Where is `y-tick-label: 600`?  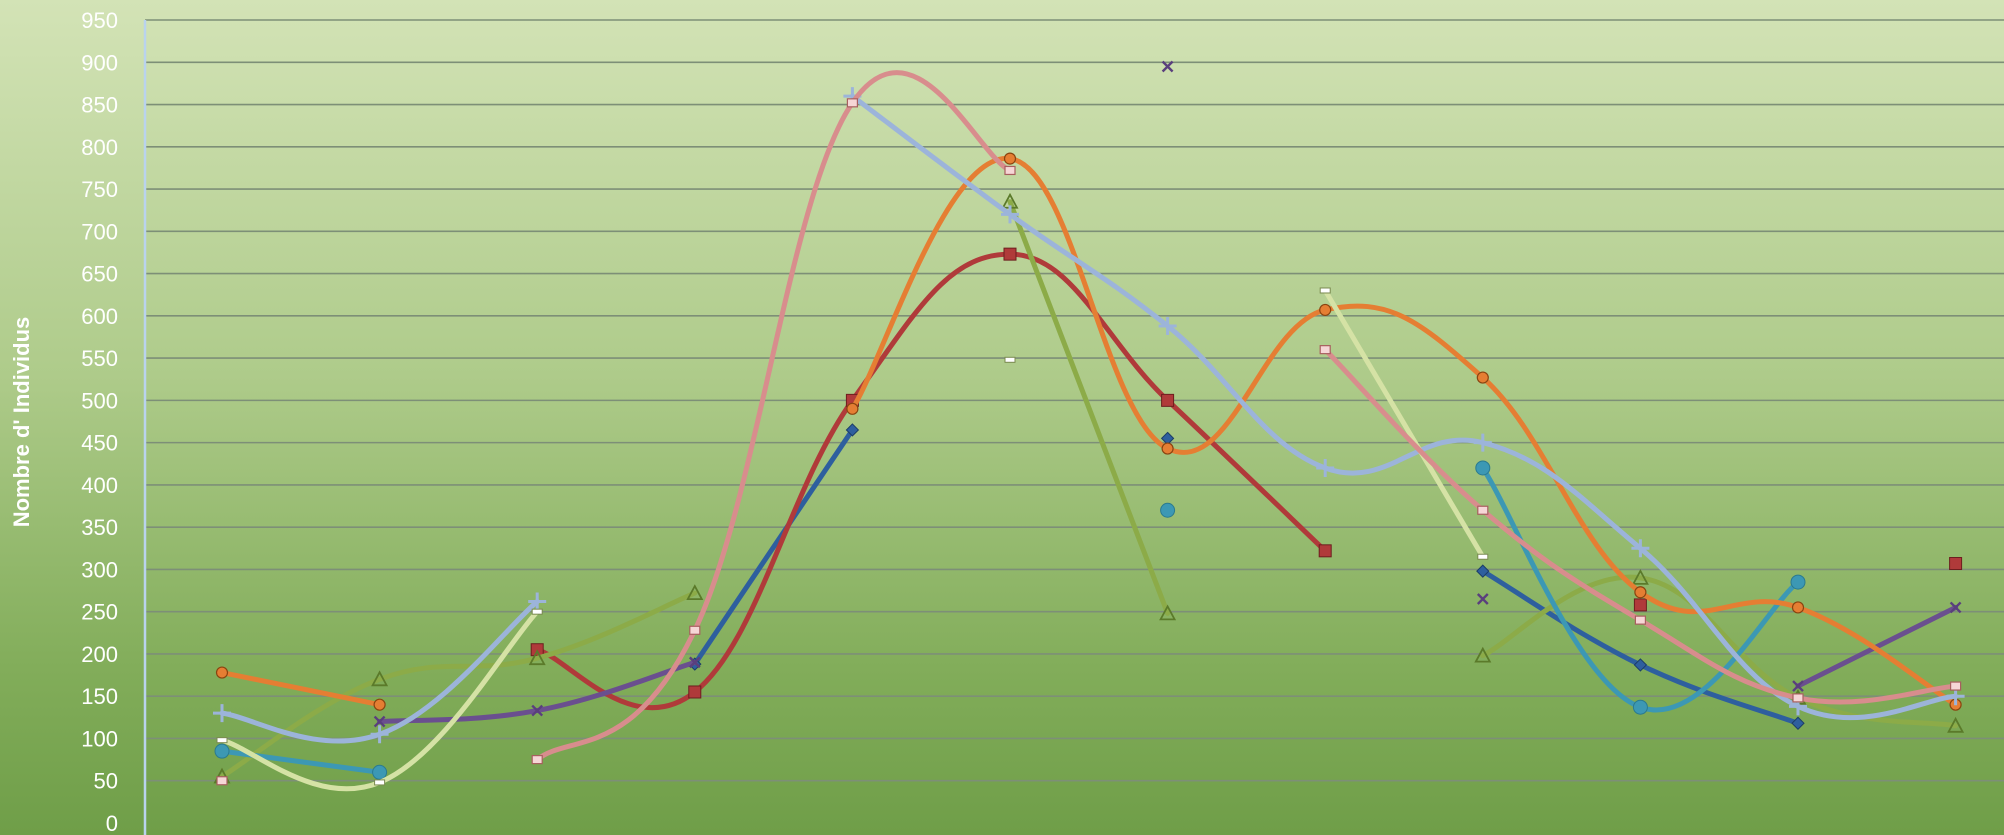
y-tick-label: 600 is located at coordinates (99, 316).